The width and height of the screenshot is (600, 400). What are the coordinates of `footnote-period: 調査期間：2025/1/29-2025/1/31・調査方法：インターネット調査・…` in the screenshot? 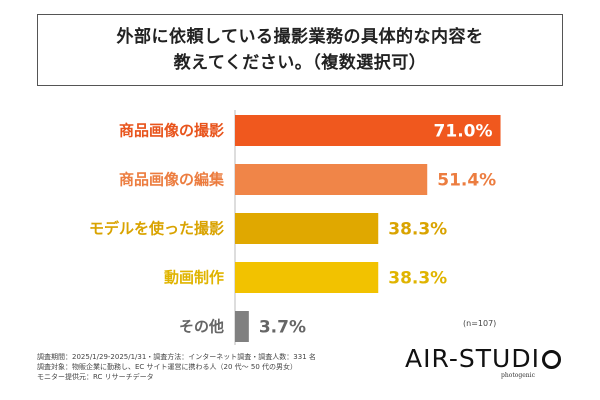 It's located at (176, 357).